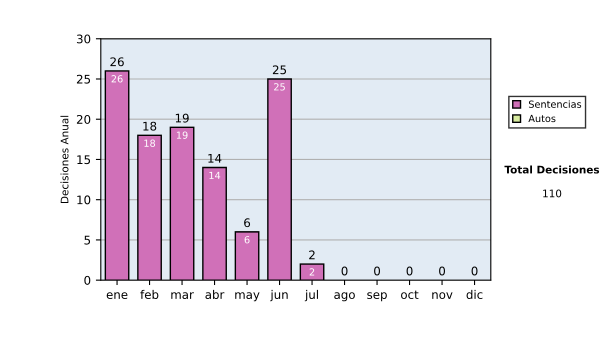 Image resolution: width=600 pixels, height=340 pixels. What do you see at coordinates (149, 126) in the screenshot?
I see `total-label: 18` at bounding box center [149, 126].